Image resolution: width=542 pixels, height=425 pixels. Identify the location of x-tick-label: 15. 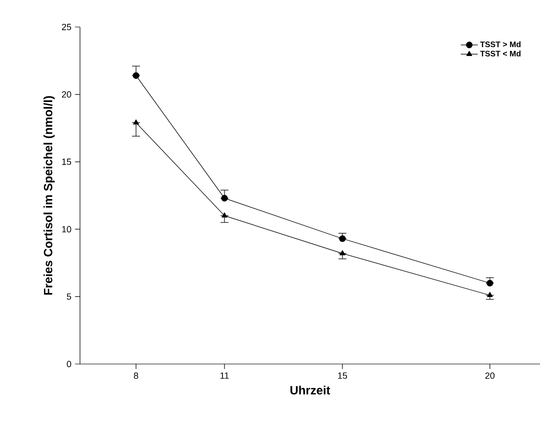
(343, 375).